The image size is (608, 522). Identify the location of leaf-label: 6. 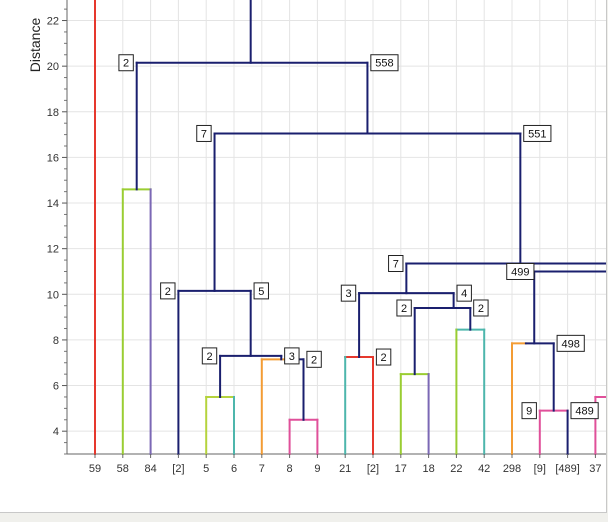
(234, 469).